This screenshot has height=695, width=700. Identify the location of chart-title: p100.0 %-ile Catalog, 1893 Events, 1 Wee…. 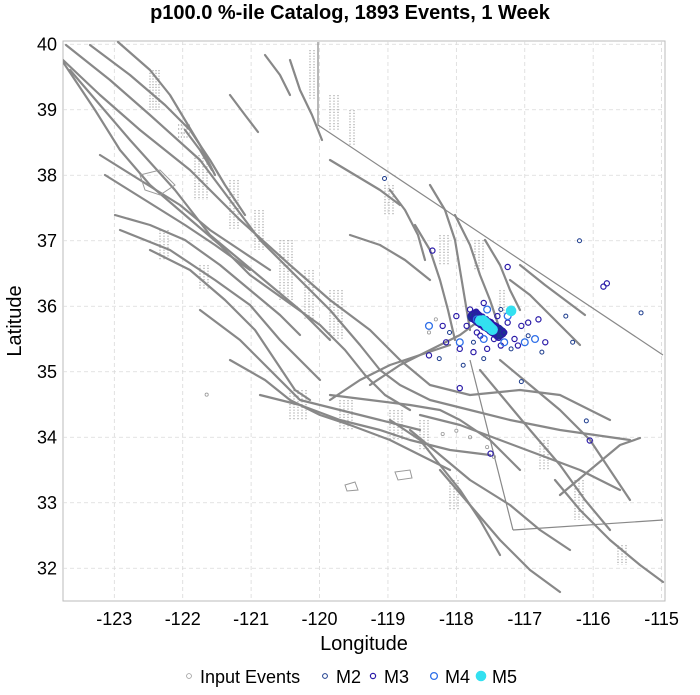
(350, 13).